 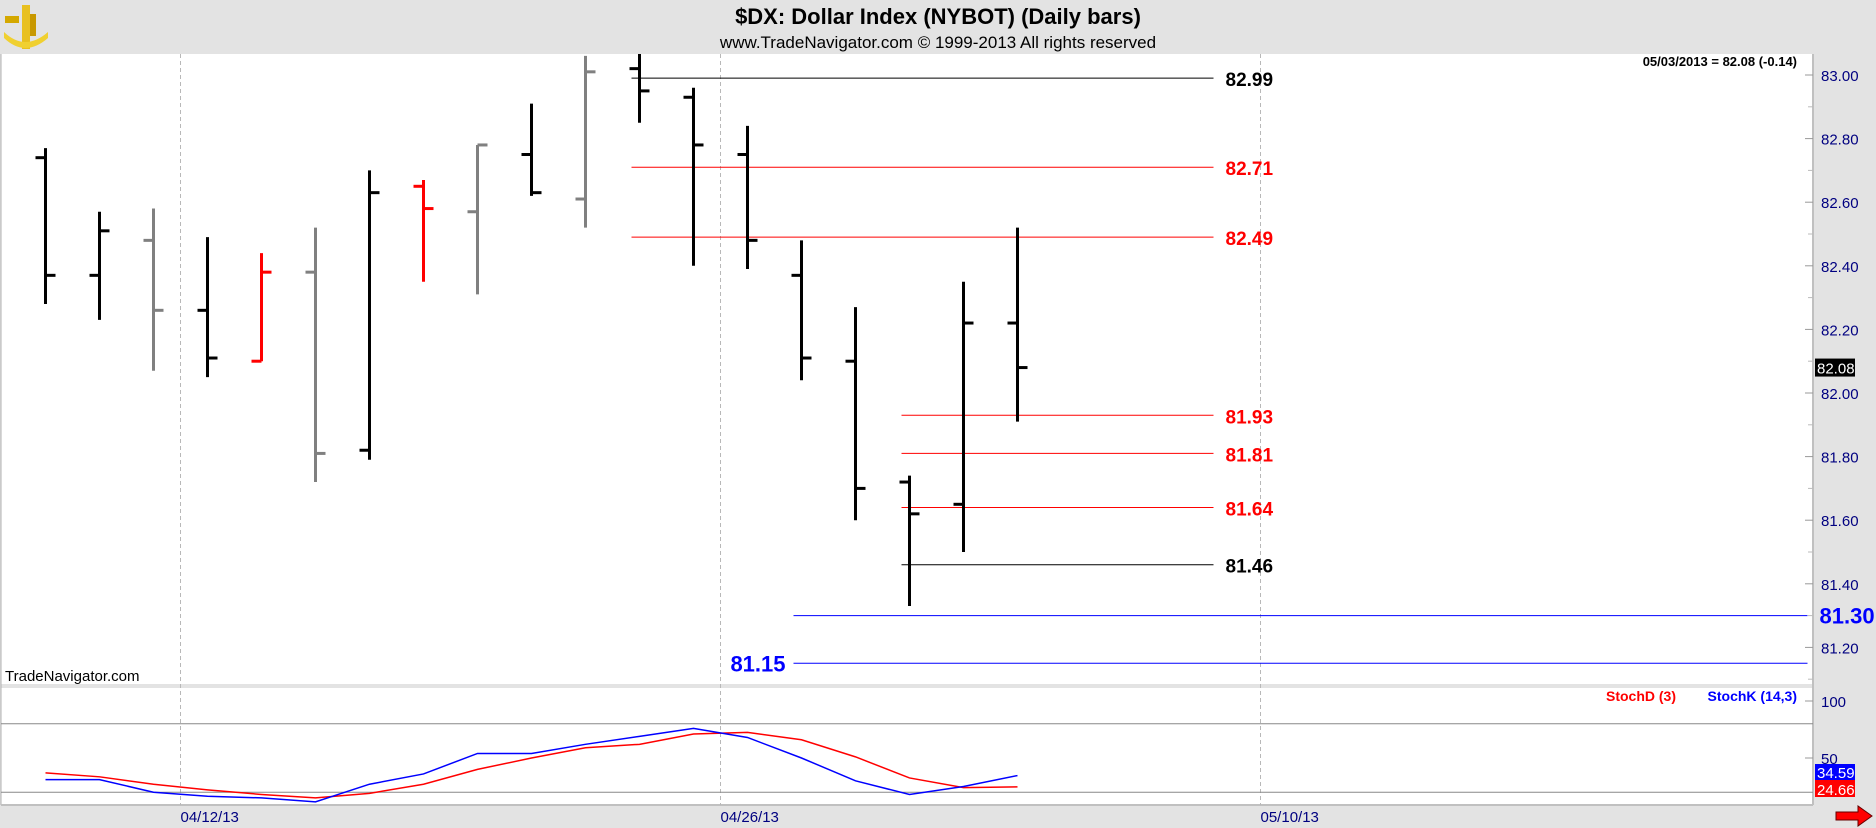 I want to click on date-tick-label: 05/10/13, so click(x=1290, y=817).